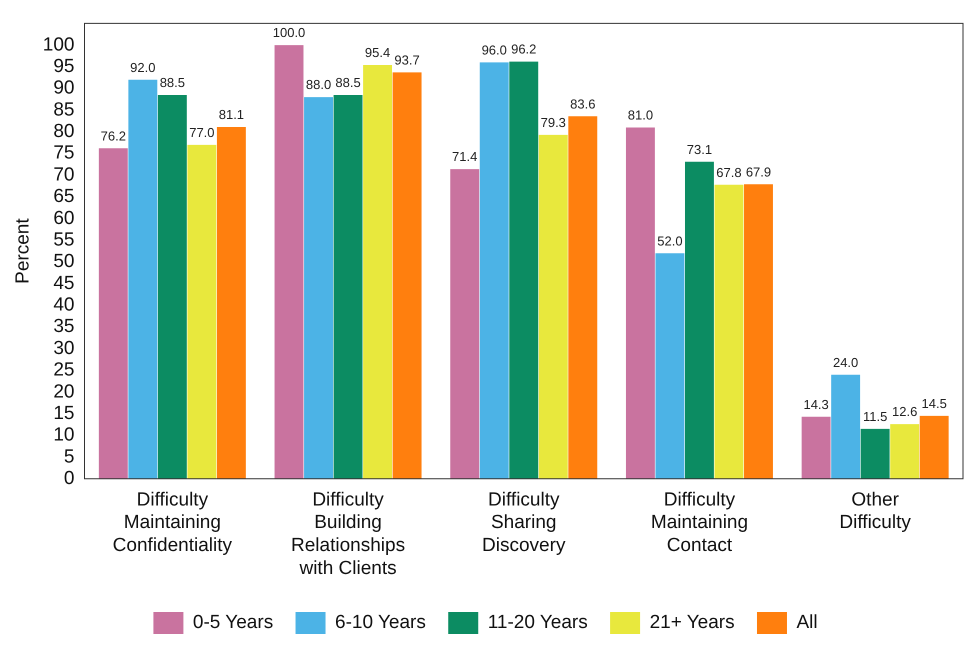  Describe the element at coordinates (348, 534) in the screenshot. I see `x-tick-label: Difficulty Building Relationships with Clients` at that location.